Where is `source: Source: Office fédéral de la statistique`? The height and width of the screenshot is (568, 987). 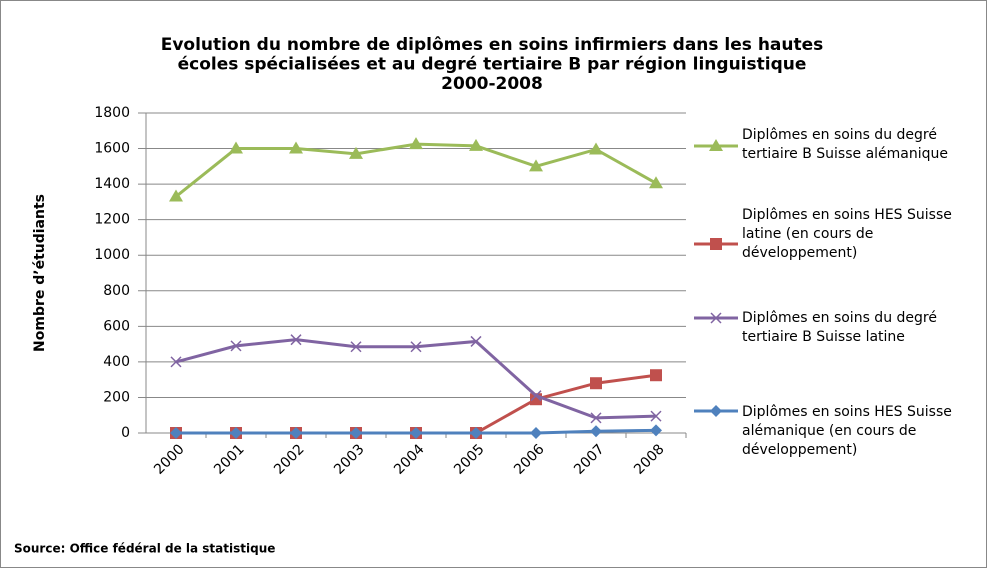
source: Source: Office fédéral de la statistique is located at coordinates (144, 549).